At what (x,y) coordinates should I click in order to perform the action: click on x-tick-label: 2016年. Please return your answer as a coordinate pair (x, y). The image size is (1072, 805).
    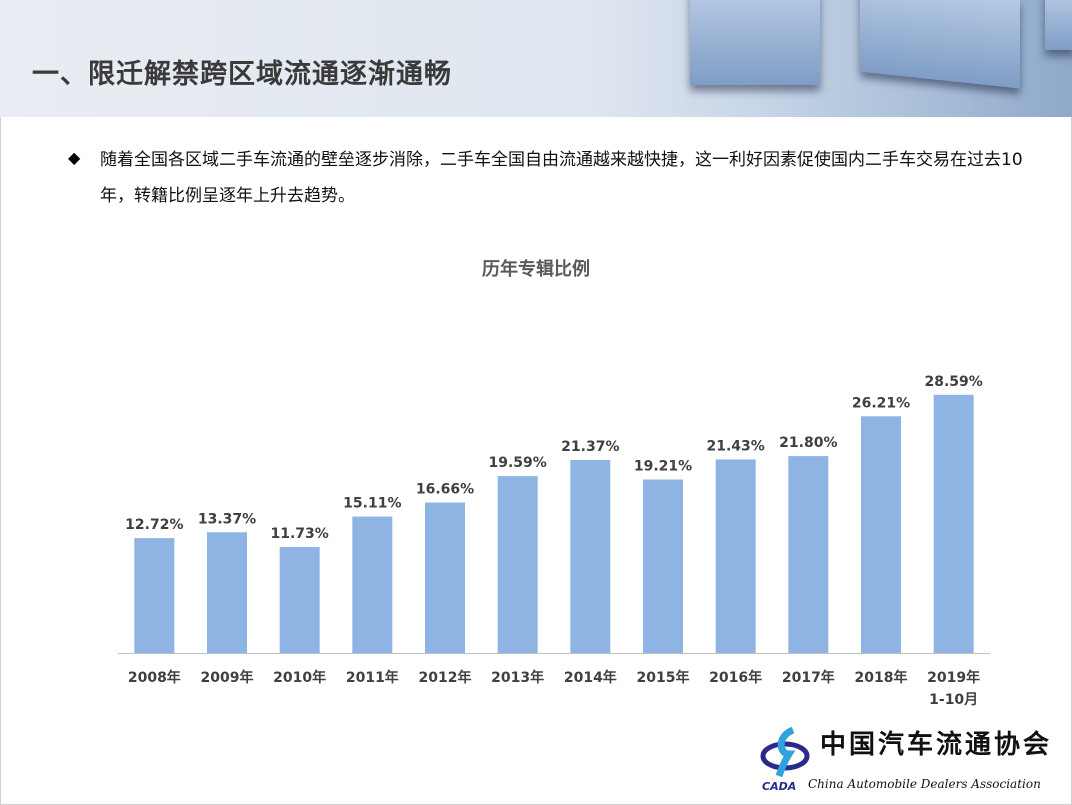
    Looking at the image, I should click on (735, 677).